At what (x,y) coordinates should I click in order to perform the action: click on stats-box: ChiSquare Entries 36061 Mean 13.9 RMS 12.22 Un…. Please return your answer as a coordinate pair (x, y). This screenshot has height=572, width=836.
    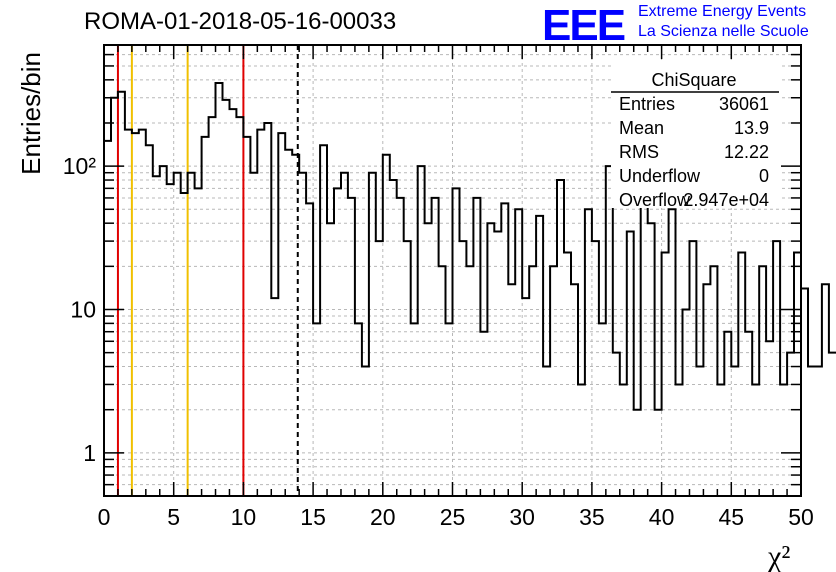
    Looking at the image, I should click on (695, 136).